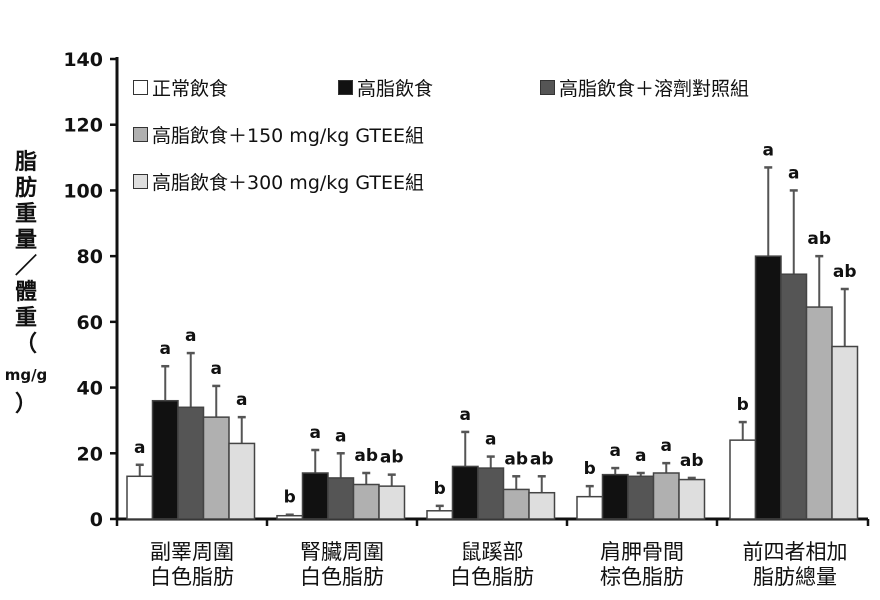 The width and height of the screenshot is (880, 600). Describe the element at coordinates (395, 89) in the screenshot. I see `legend-label: 高脂飲食` at that location.